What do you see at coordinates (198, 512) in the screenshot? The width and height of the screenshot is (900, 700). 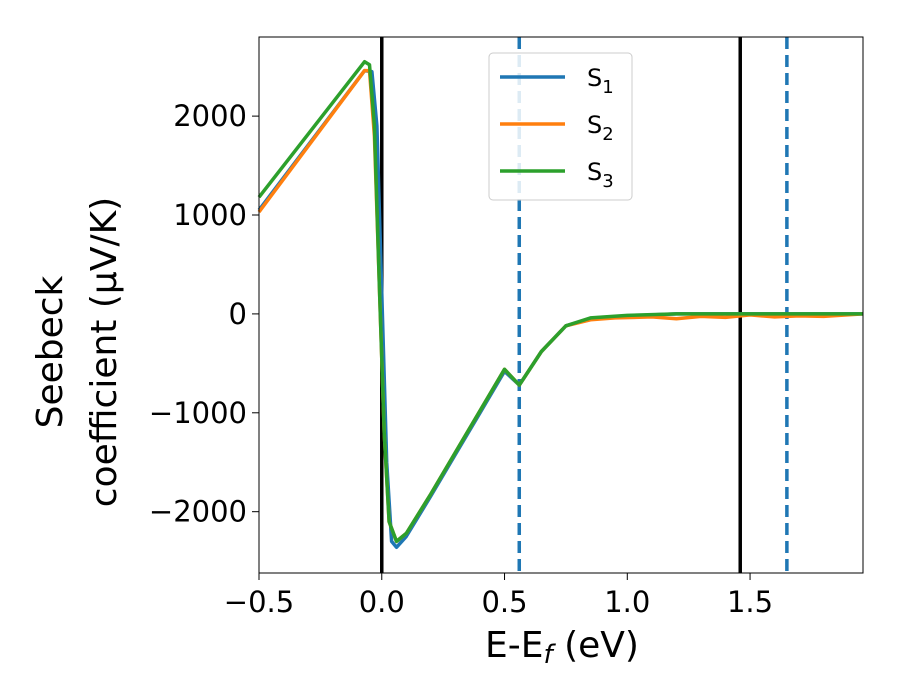 I see `y-tick-label: −2000` at bounding box center [198, 512].